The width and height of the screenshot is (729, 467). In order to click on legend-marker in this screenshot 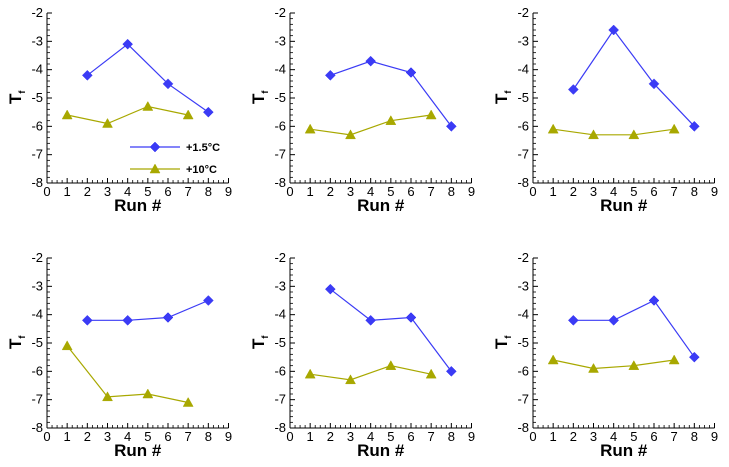, I will do `click(155, 168)`.